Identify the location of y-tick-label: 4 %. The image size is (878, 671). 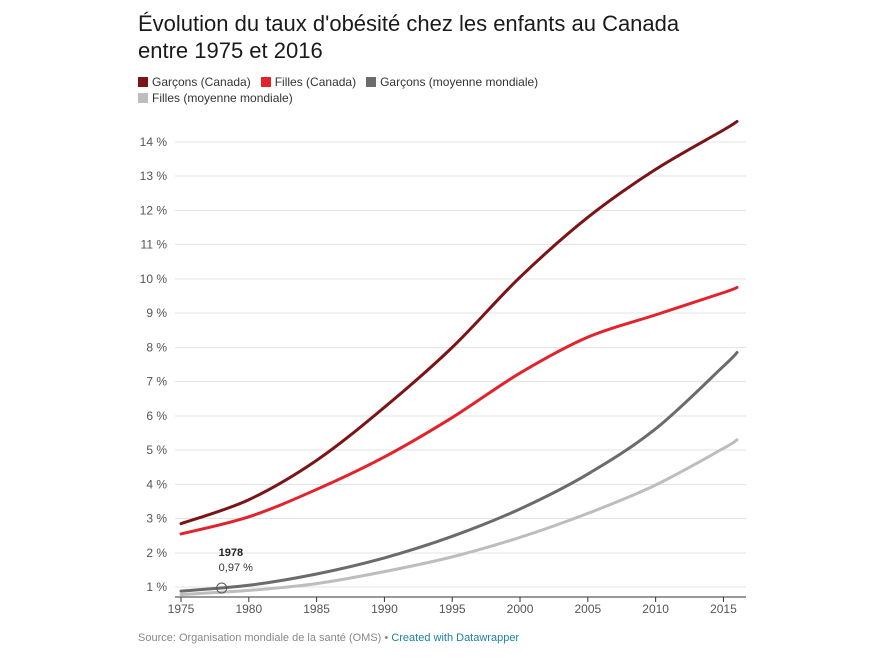
(156, 484).